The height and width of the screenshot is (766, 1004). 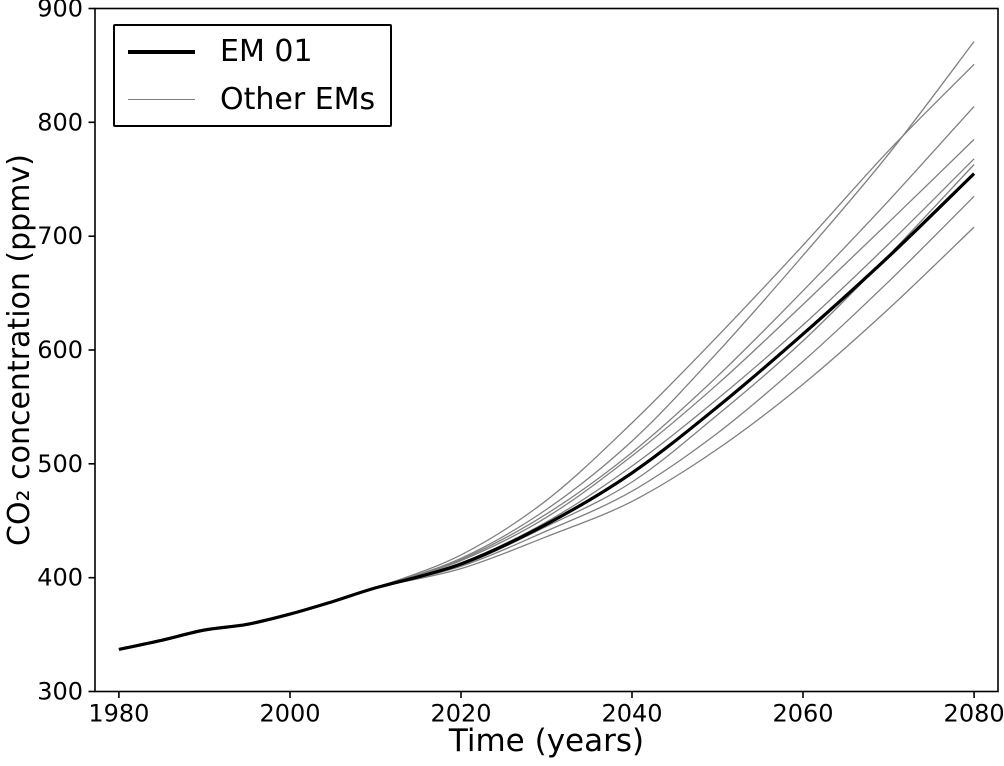 What do you see at coordinates (298, 99) in the screenshot?
I see `legend-label-other-ems: Other EMs` at bounding box center [298, 99].